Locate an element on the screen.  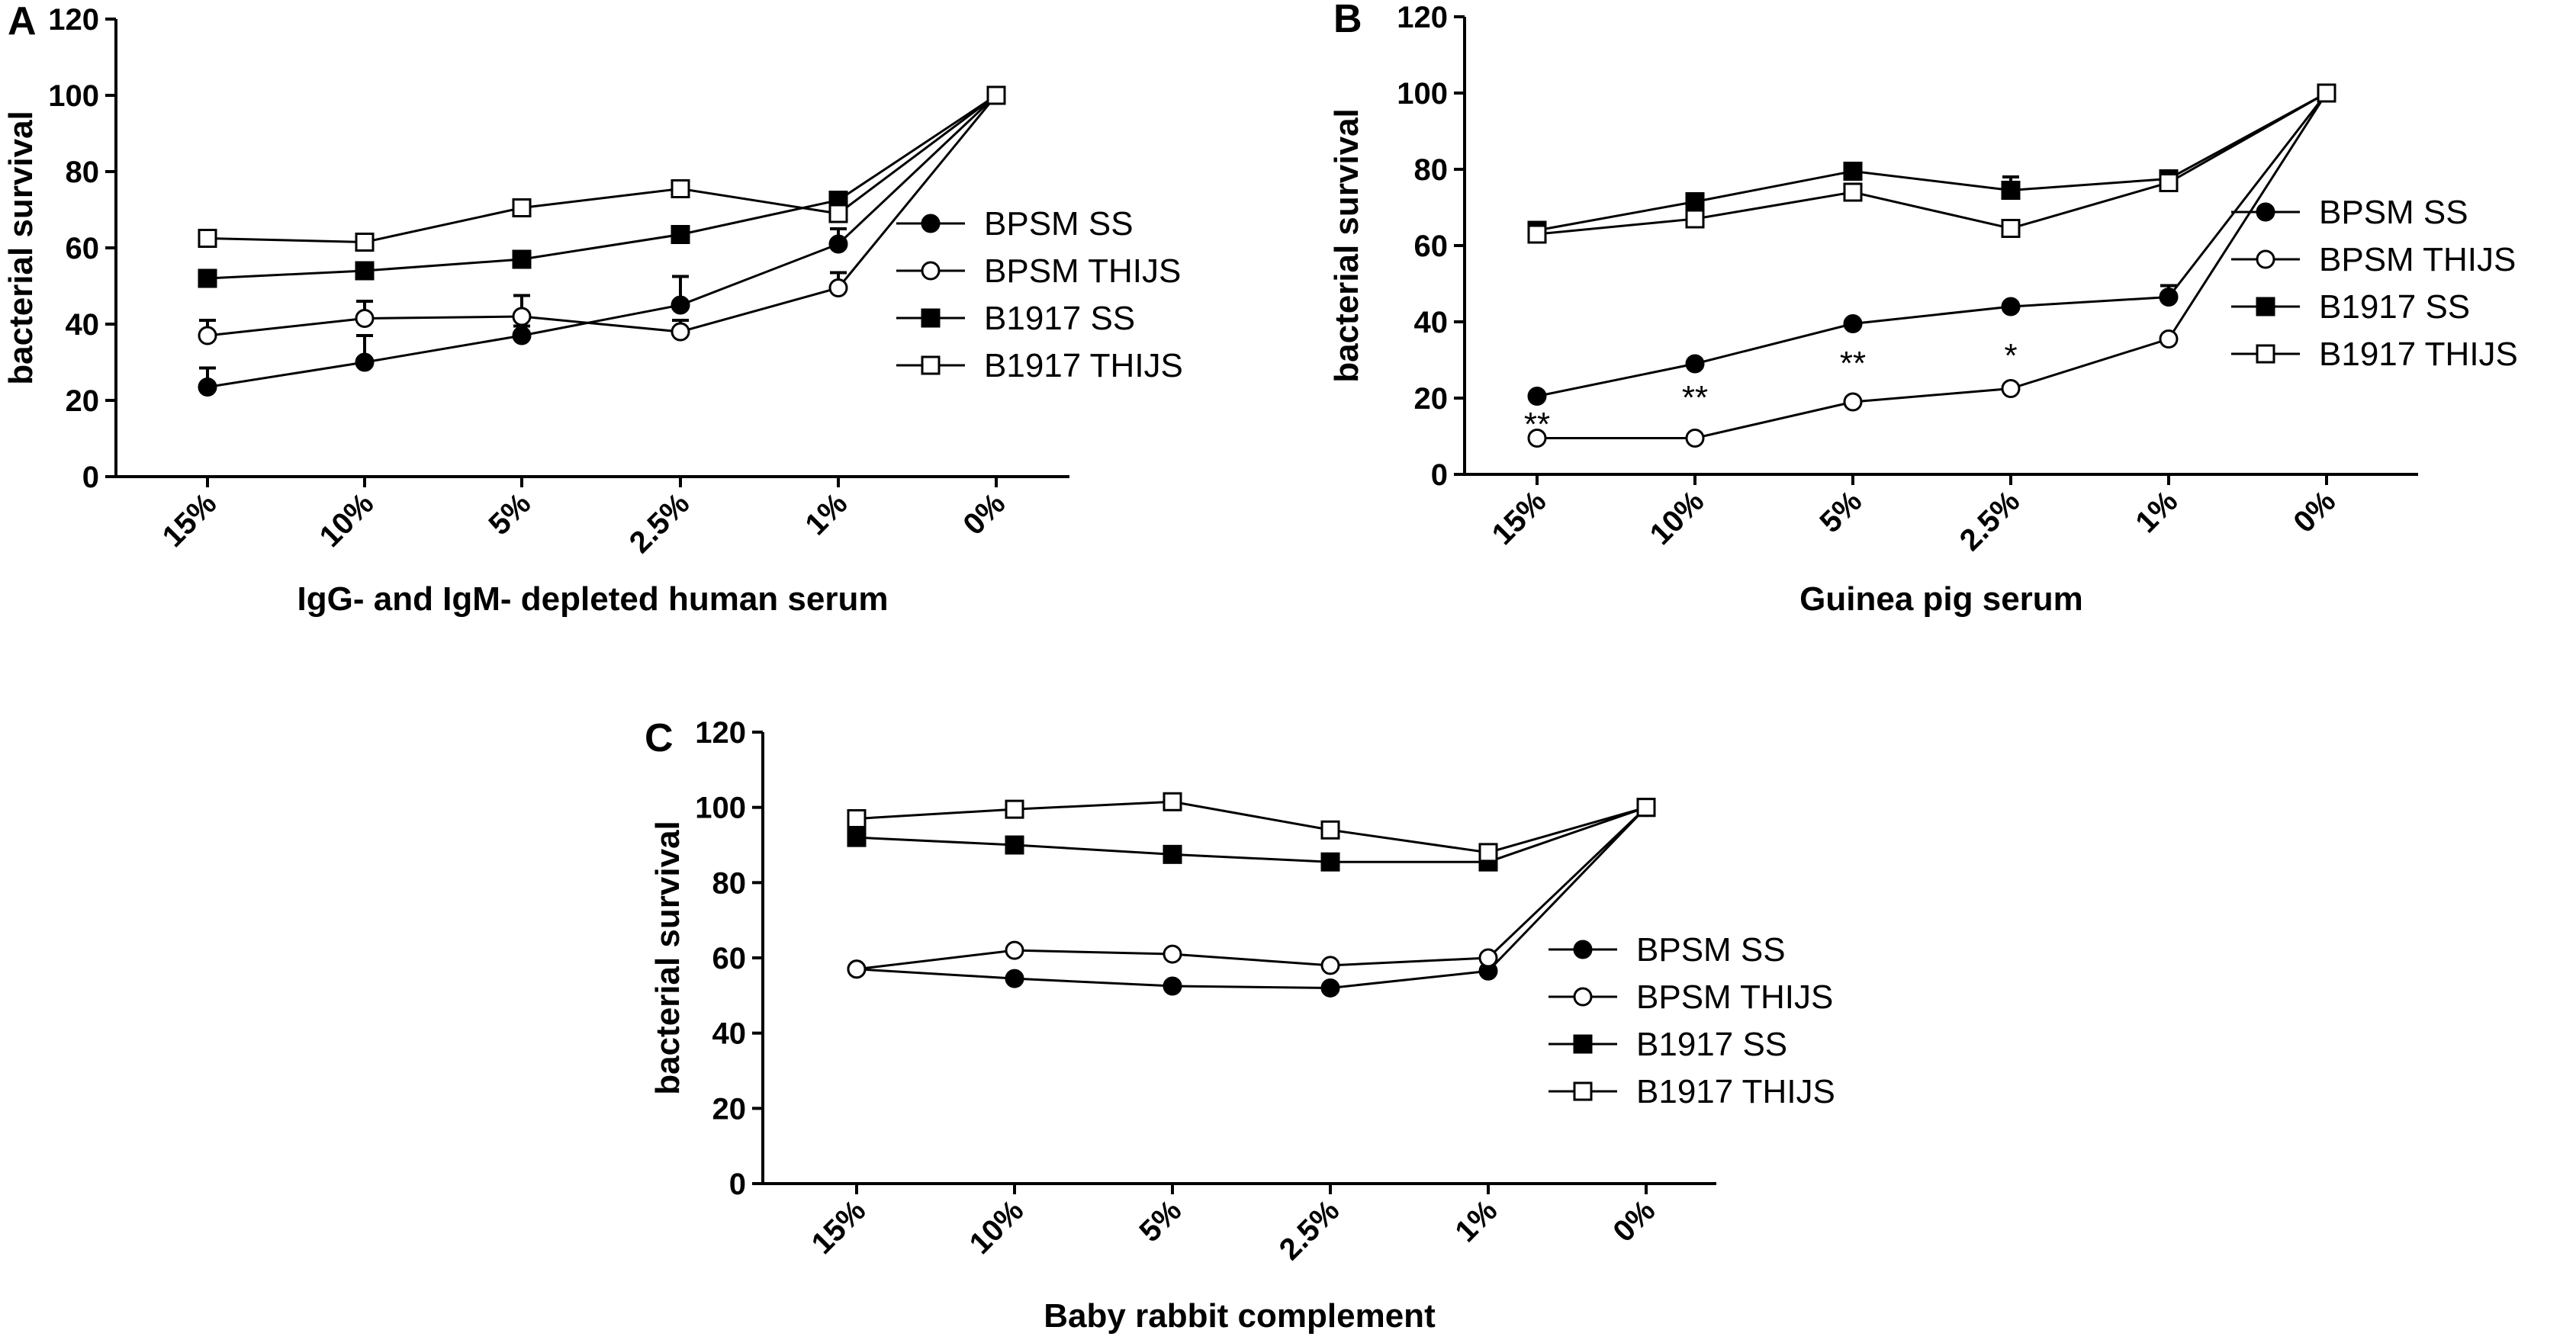
x-tick-label: 0% is located at coordinates (2314, 511).